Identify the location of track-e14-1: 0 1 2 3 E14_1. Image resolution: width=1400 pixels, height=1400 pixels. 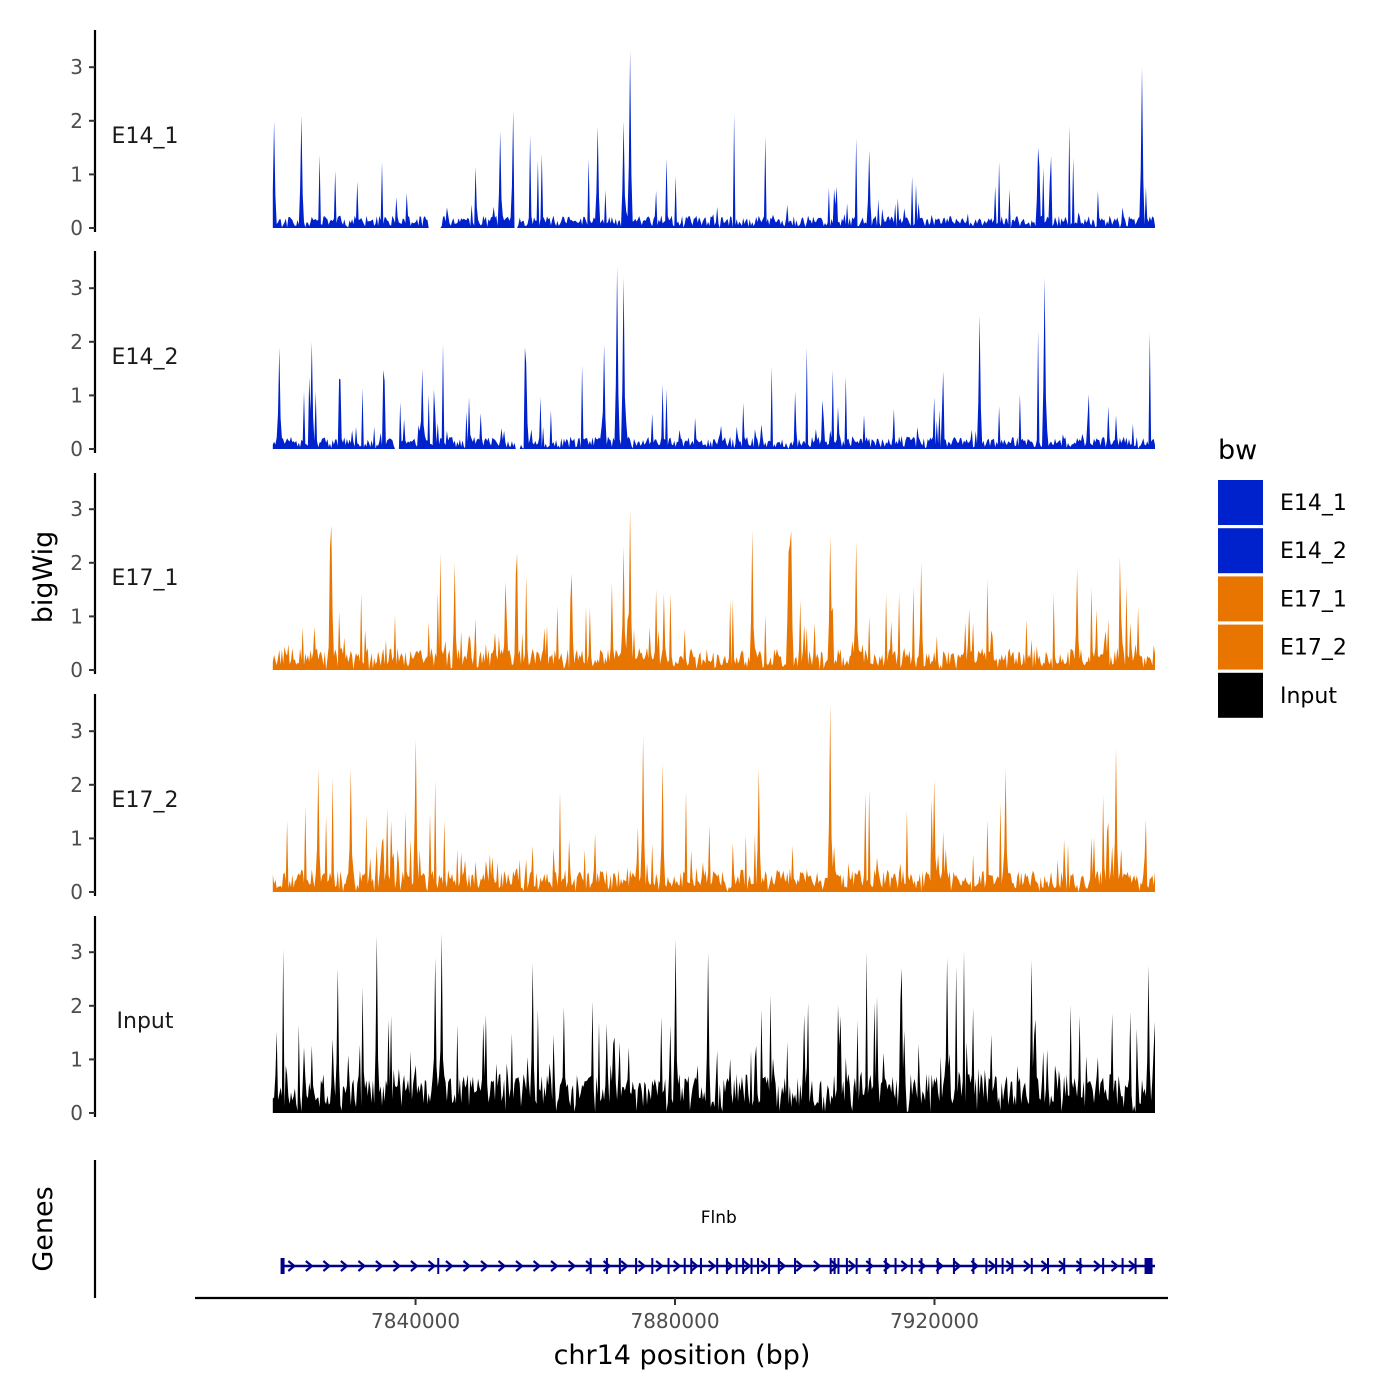
(612, 135).